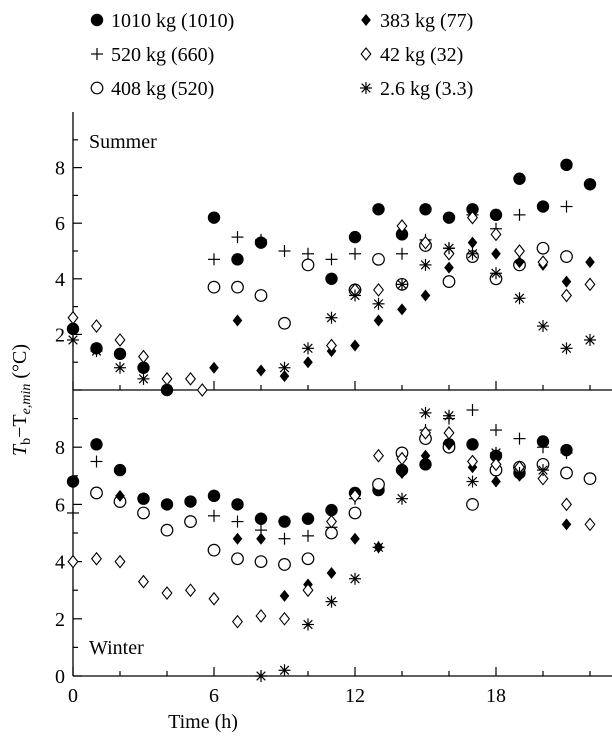  What do you see at coordinates (421, 55) in the screenshot?
I see `legend-label-5: 42 kg (32)` at bounding box center [421, 55].